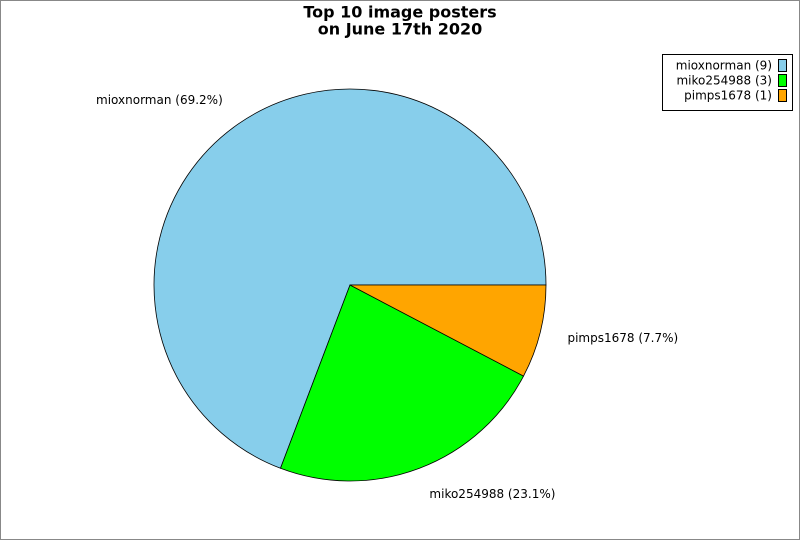 This screenshot has height=540, width=800. Describe the element at coordinates (728, 96) in the screenshot. I see `legend-label: pimps1678 (1)` at that location.